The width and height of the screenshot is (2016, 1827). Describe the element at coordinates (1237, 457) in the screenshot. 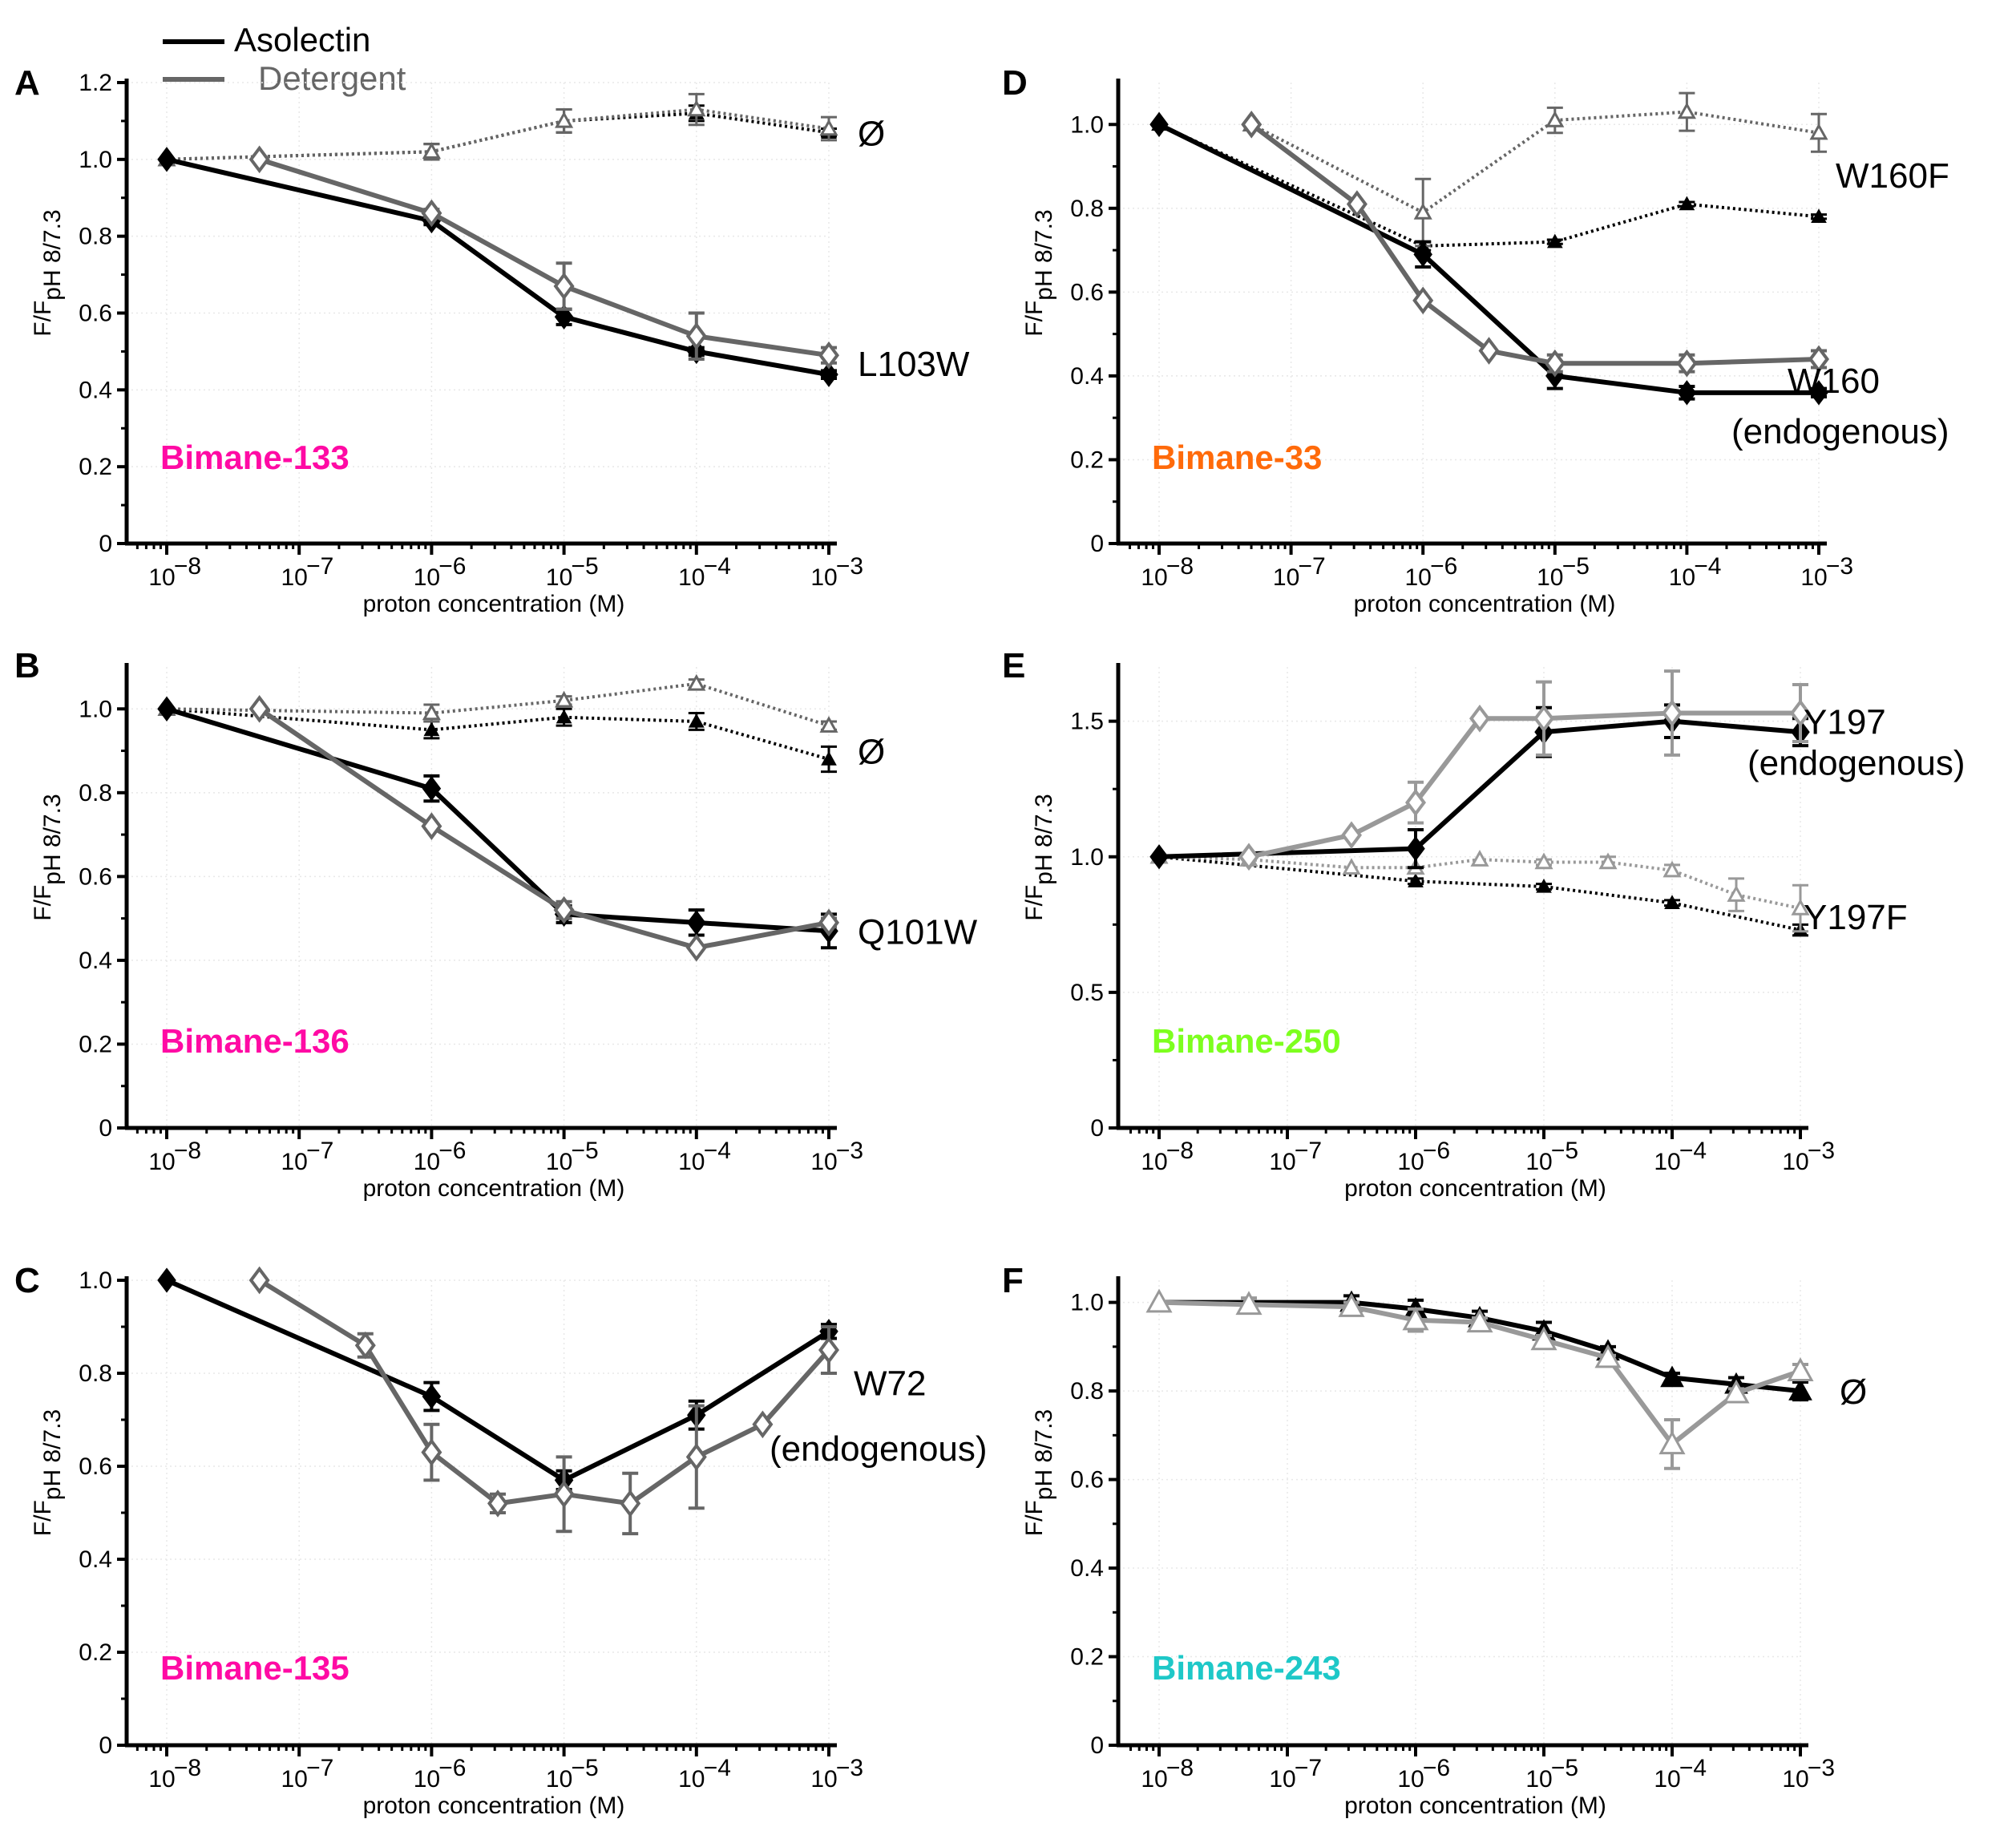

I see `probe-label: Bimane-33` at that location.